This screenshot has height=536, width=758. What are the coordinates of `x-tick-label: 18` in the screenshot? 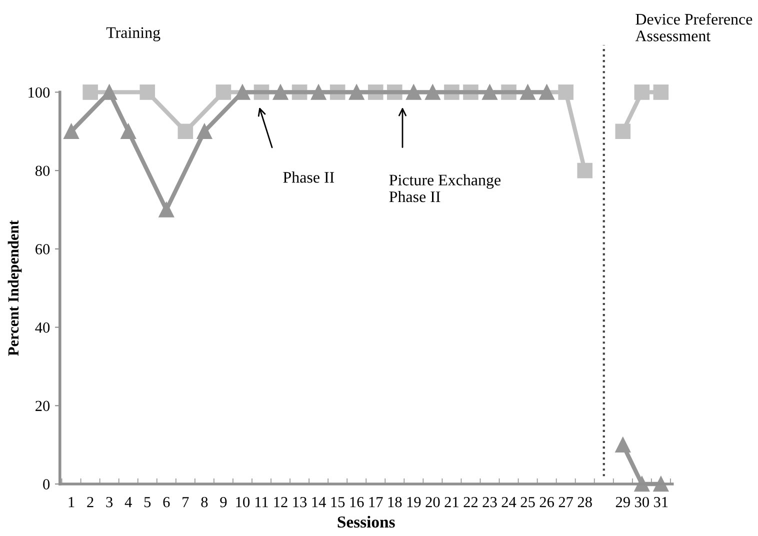 It's located at (395, 502).